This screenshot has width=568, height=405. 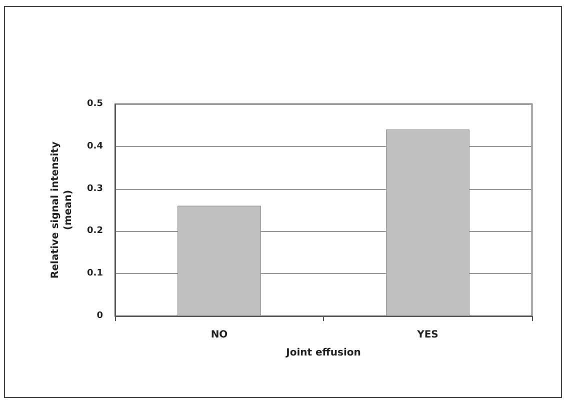 I want to click on x-axis-title: Joint effusion, so click(x=323, y=353).